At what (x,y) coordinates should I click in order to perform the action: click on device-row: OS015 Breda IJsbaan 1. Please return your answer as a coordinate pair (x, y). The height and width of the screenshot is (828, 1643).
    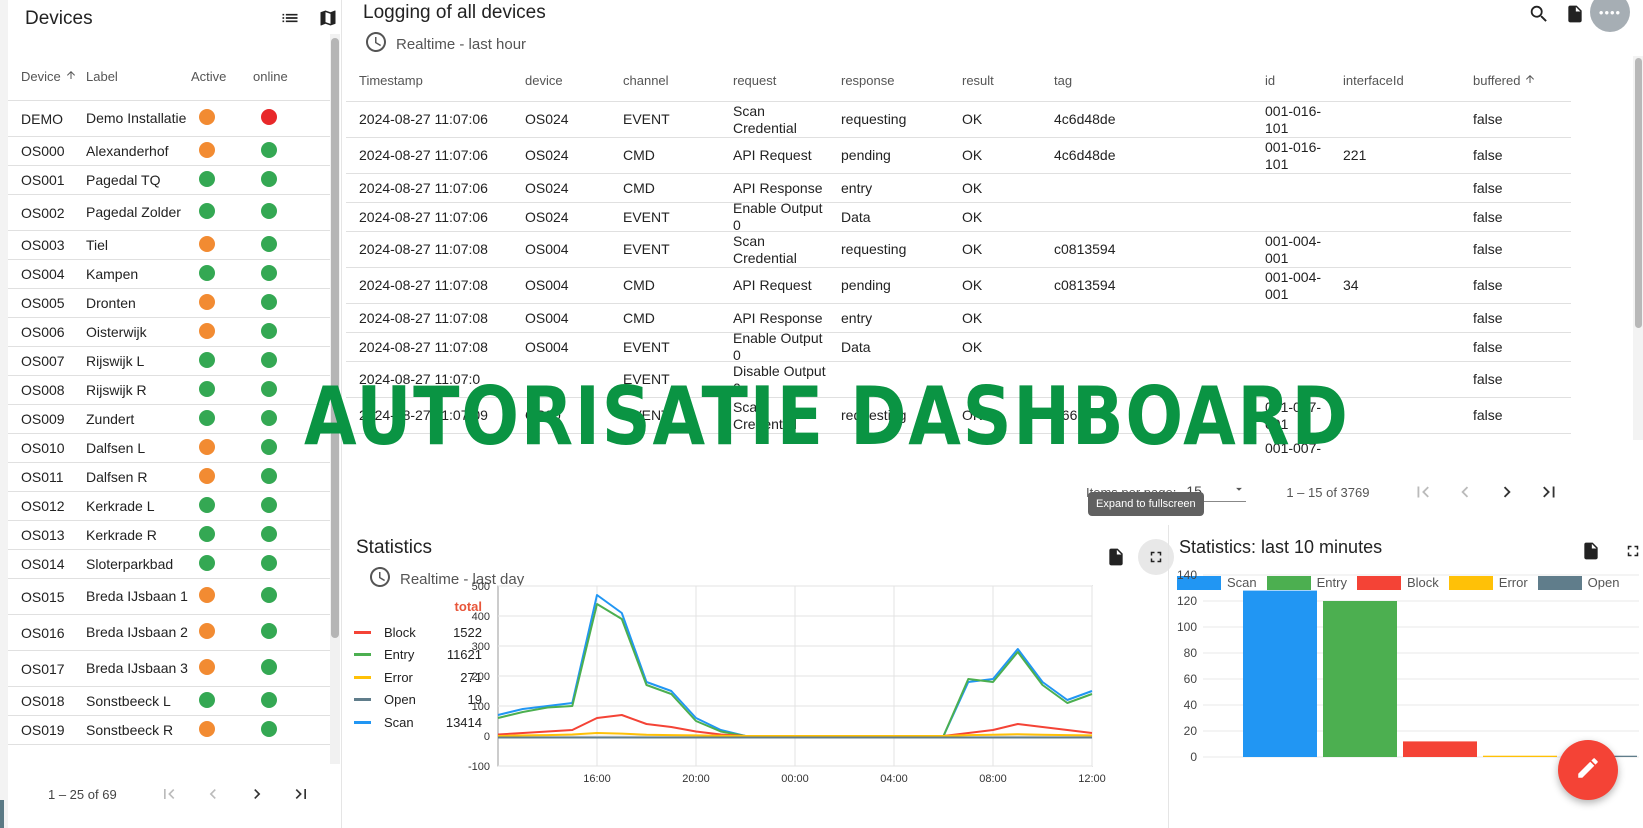
    Looking at the image, I should click on (169, 597).